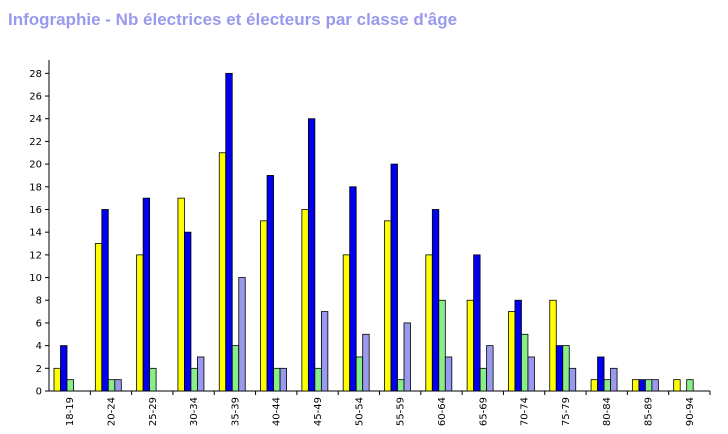 Image resolution: width=728 pixels, height=434 pixels. Describe the element at coordinates (70, 411) in the screenshot. I see `x-tick-label: 18-19` at that location.